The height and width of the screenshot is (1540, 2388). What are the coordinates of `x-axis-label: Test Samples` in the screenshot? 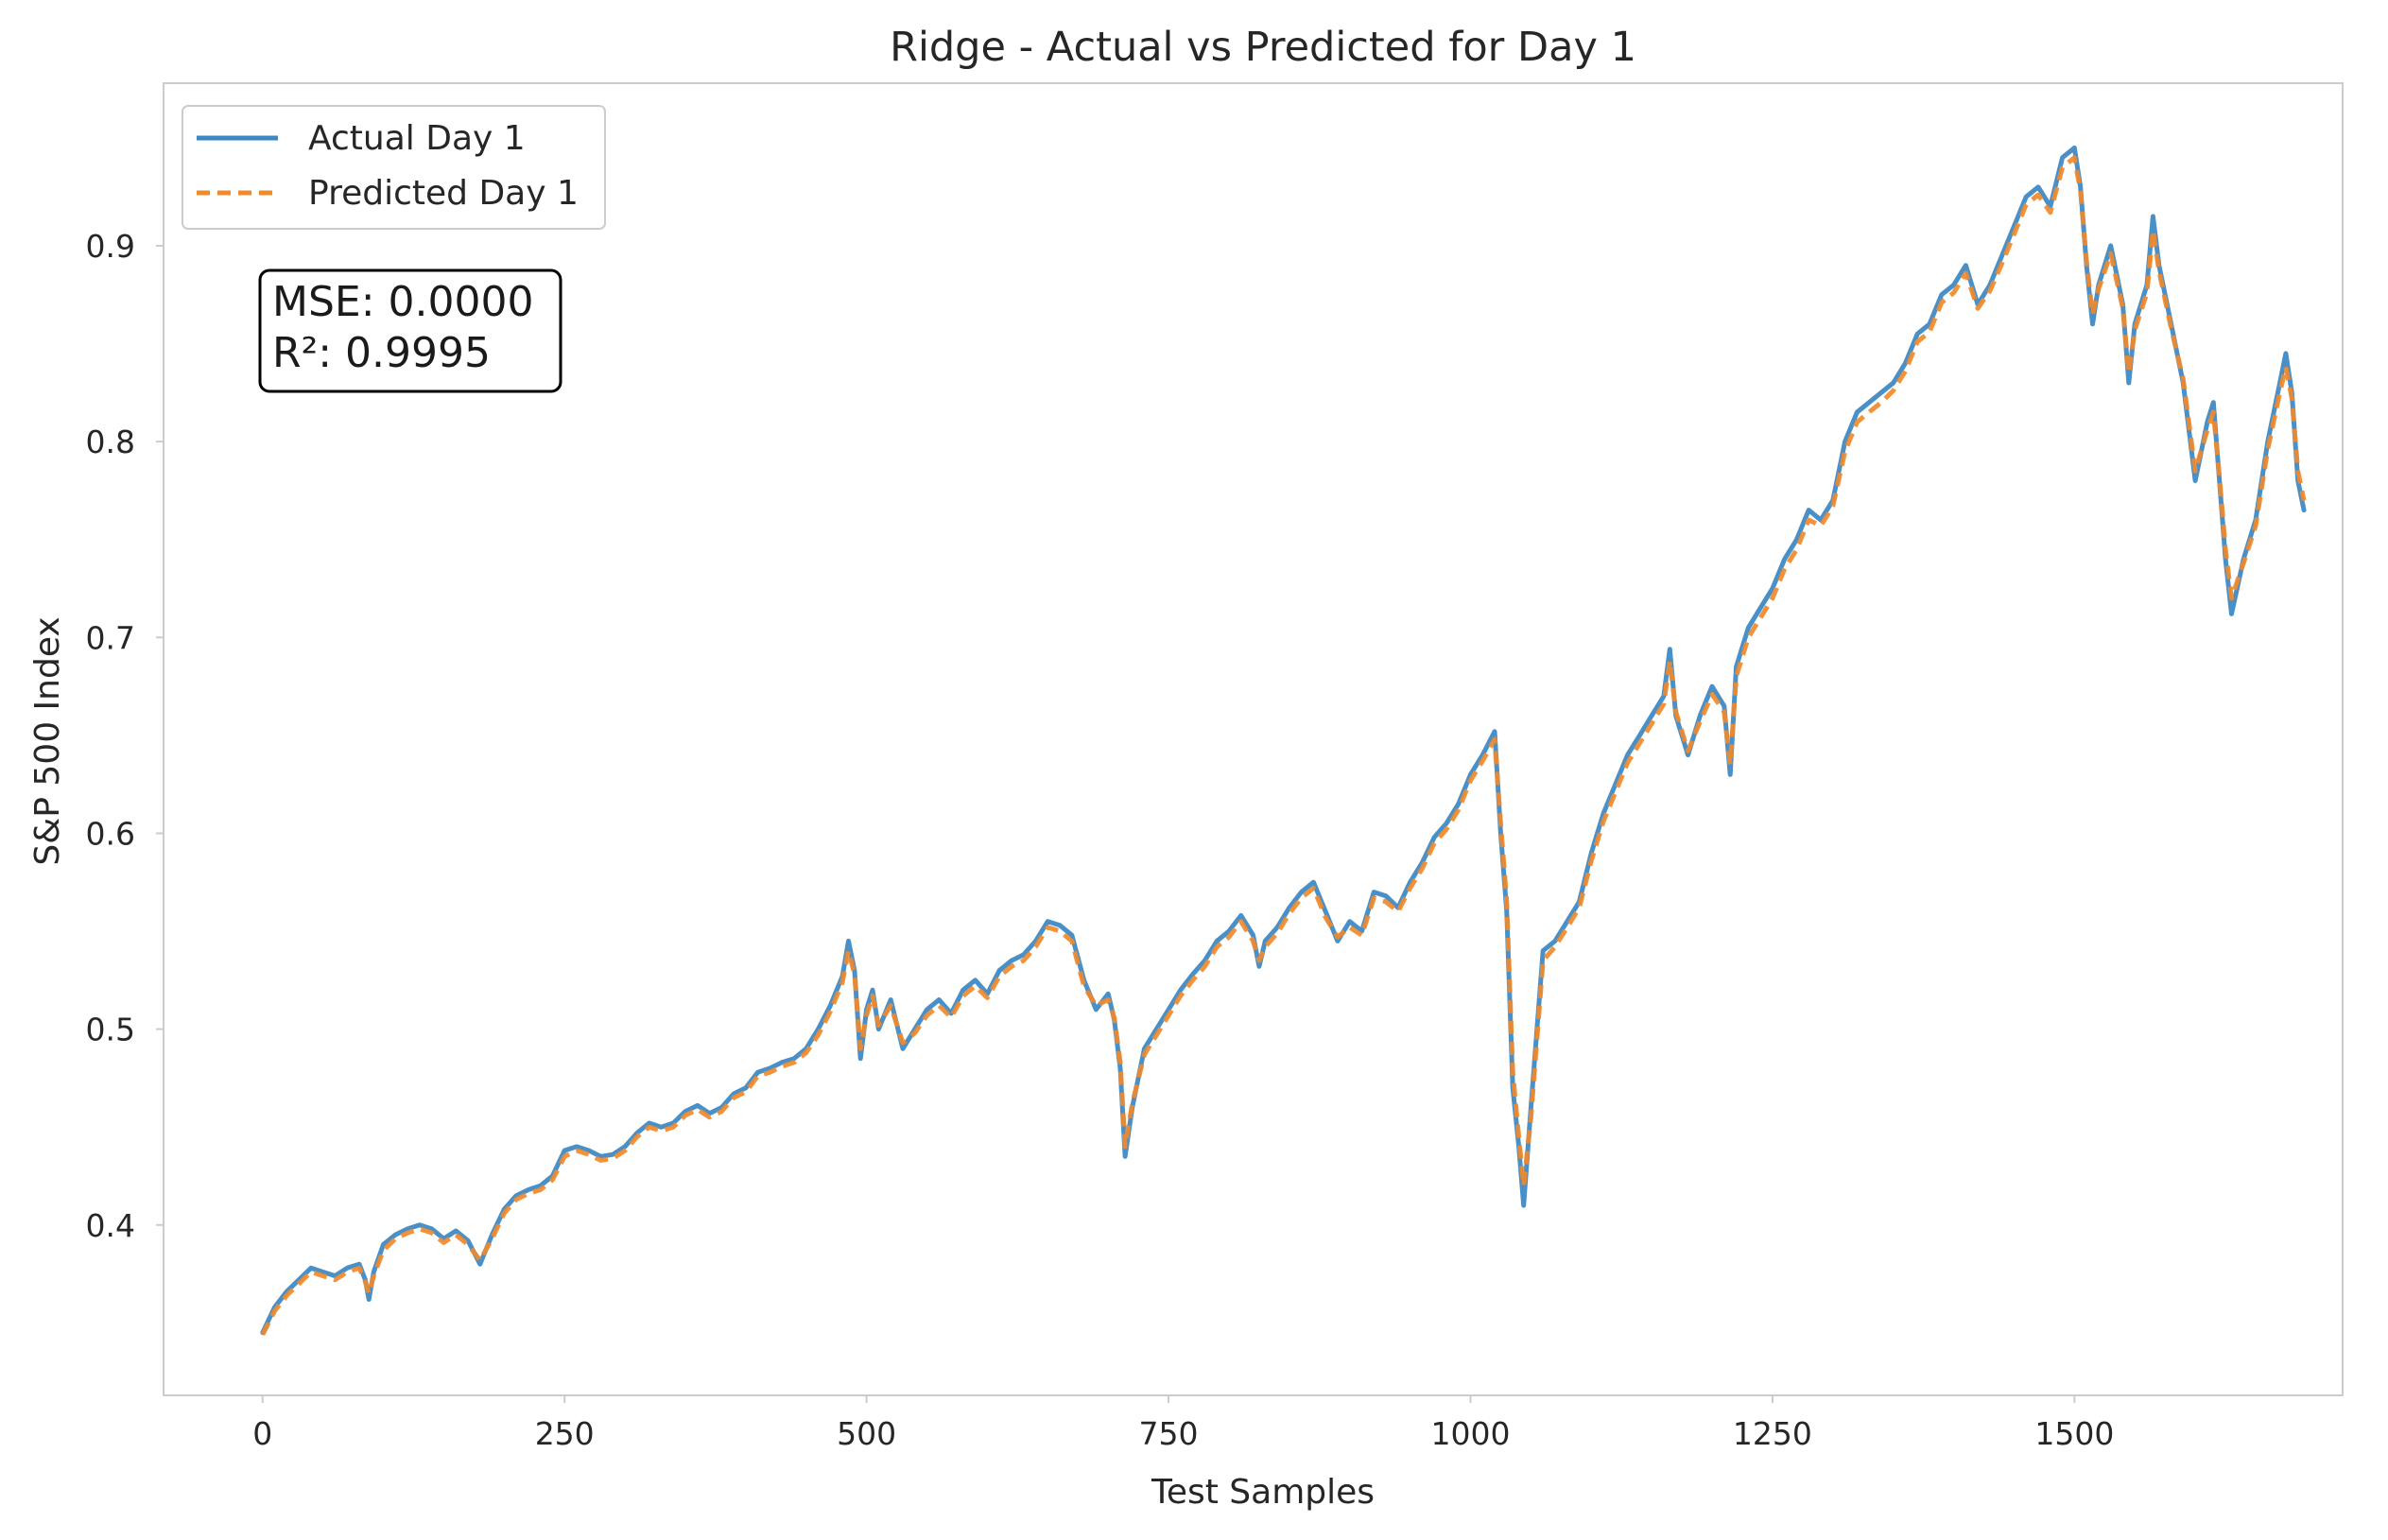 It's located at (1263, 1492).